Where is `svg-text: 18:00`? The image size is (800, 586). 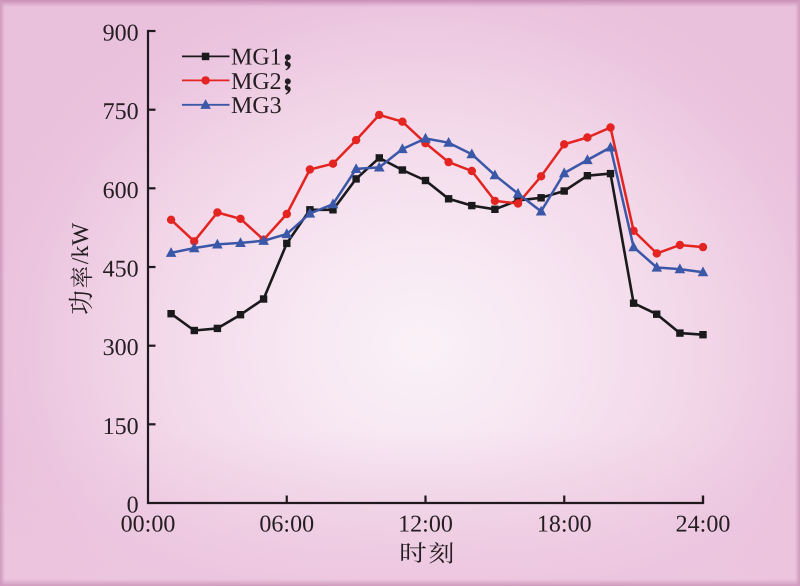 svg-text: 18:00 is located at coordinates (564, 524).